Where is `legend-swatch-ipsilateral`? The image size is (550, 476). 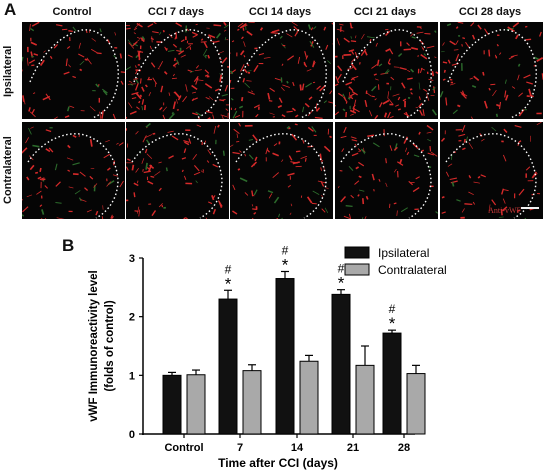 legend-swatch-ipsilateral is located at coordinates (357, 252).